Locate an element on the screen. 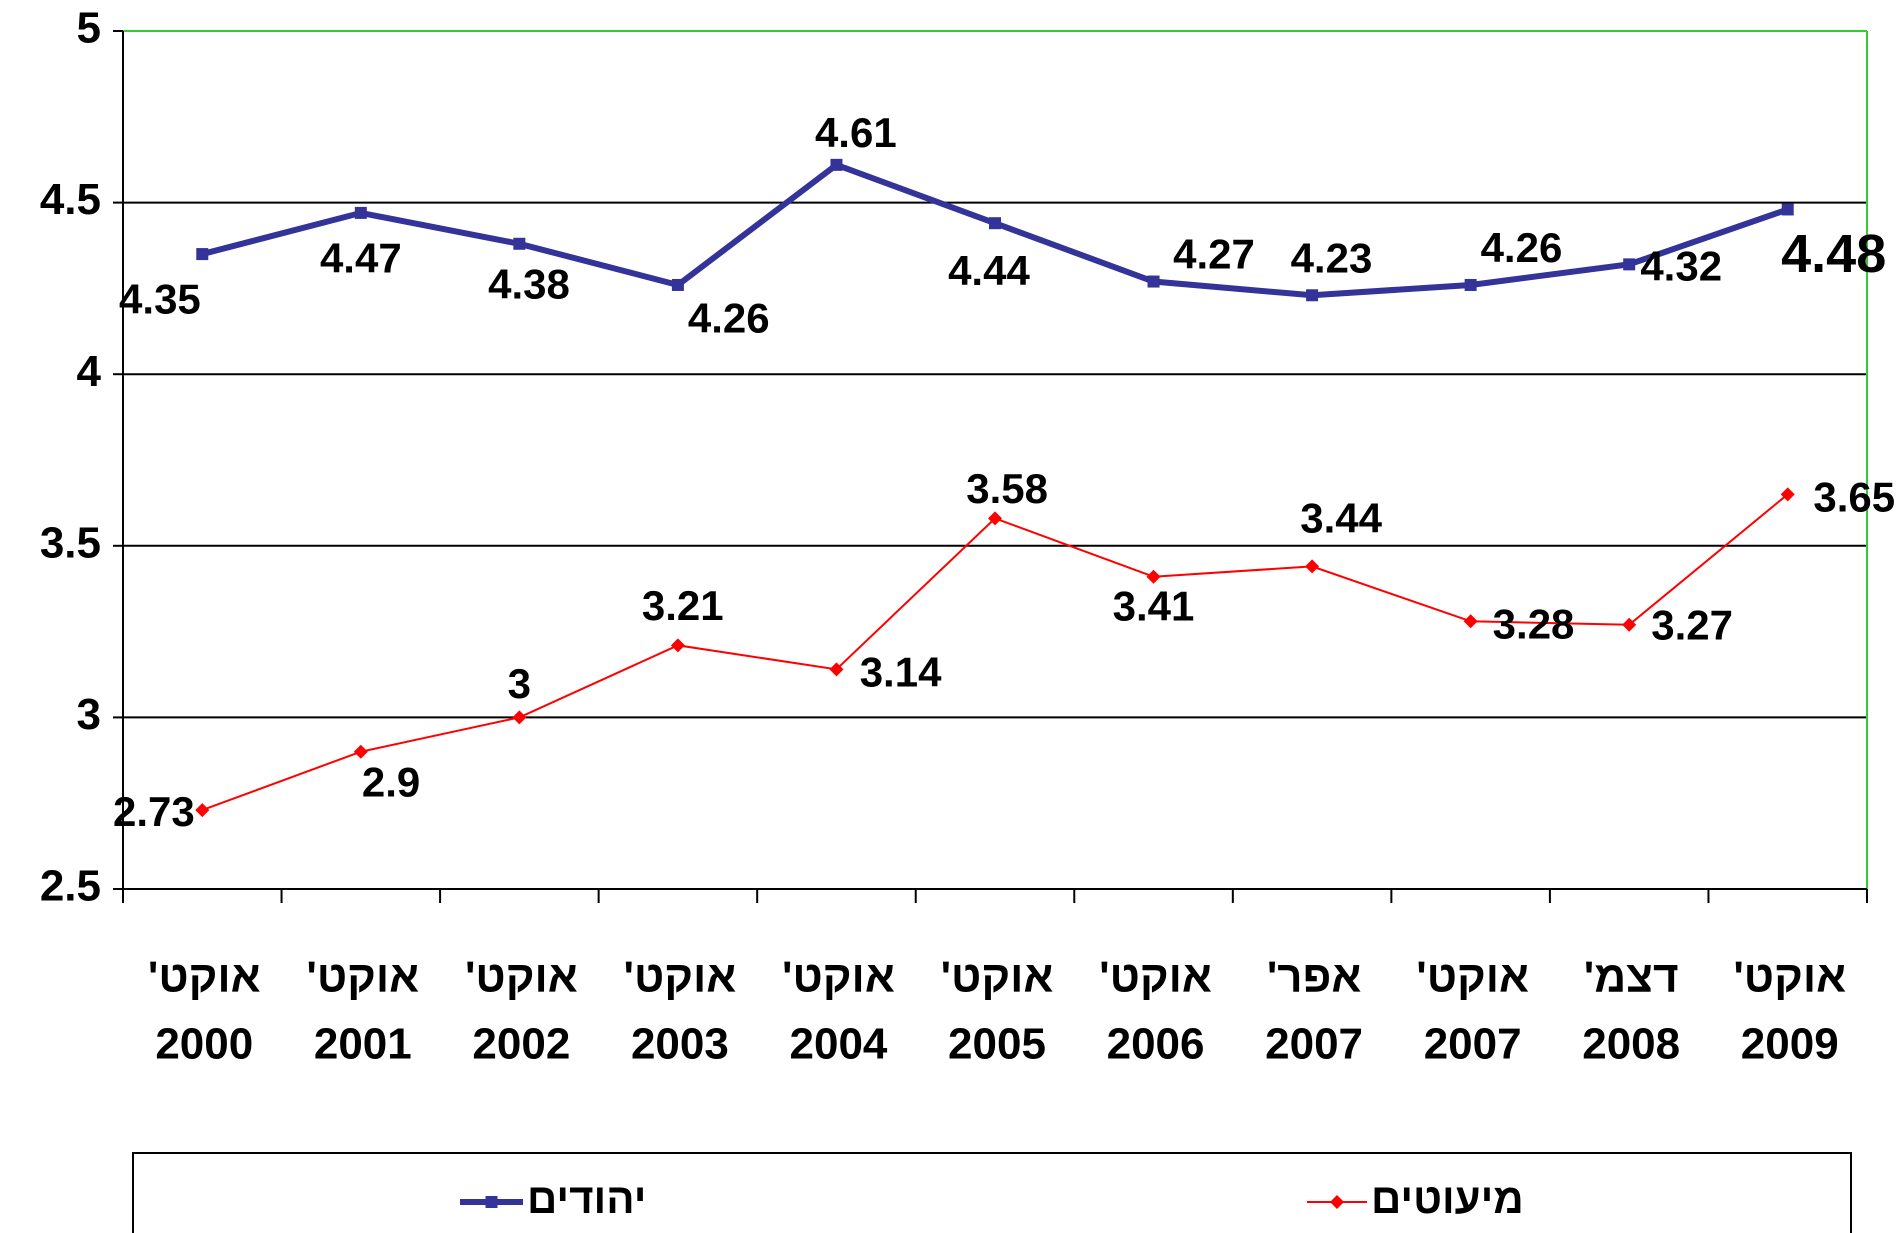  x-tick-label: דצמ' is located at coordinates (1631, 977).